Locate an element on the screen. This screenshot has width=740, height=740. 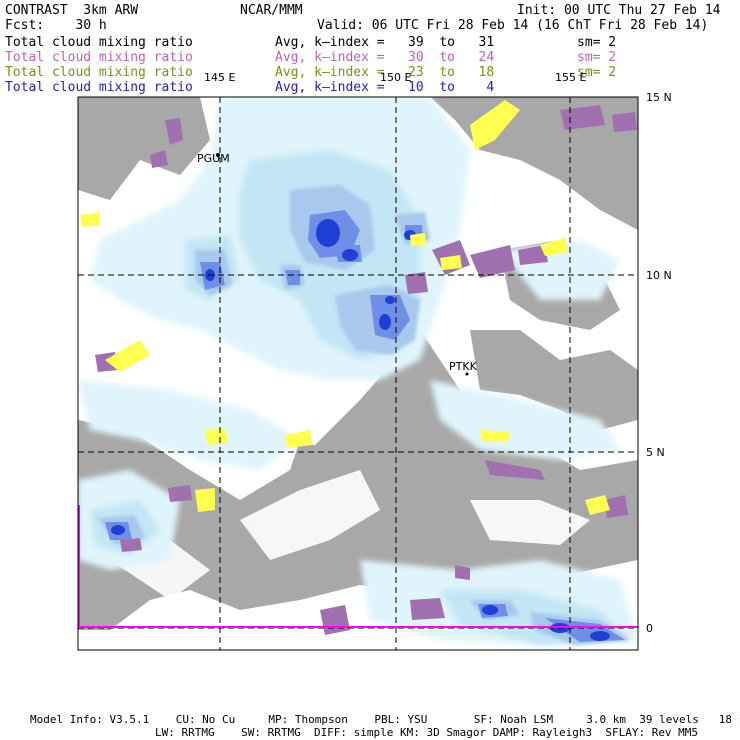
station-marker-ptkk is located at coordinates (467, 374).